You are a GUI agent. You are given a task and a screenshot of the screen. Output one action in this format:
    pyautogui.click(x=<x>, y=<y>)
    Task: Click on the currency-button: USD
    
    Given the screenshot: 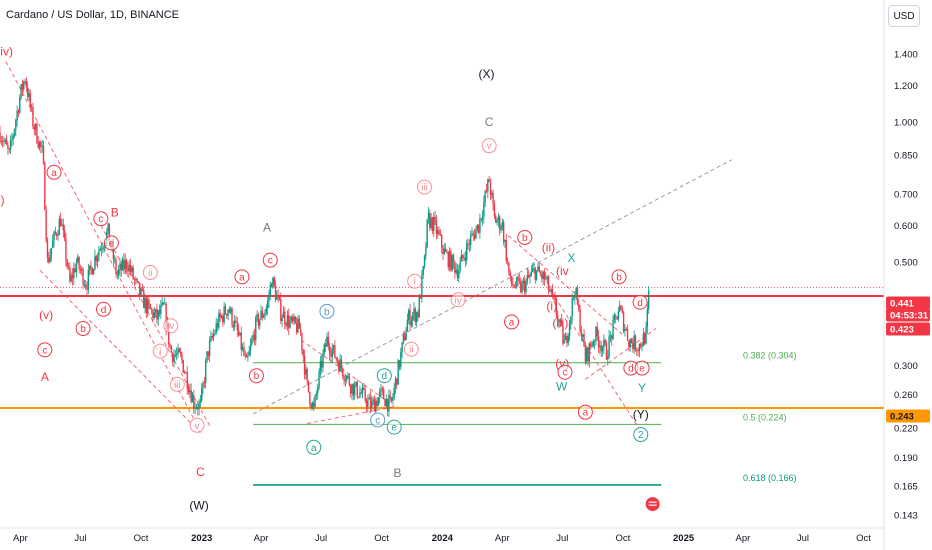 What is the action you would take?
    pyautogui.click(x=904, y=16)
    